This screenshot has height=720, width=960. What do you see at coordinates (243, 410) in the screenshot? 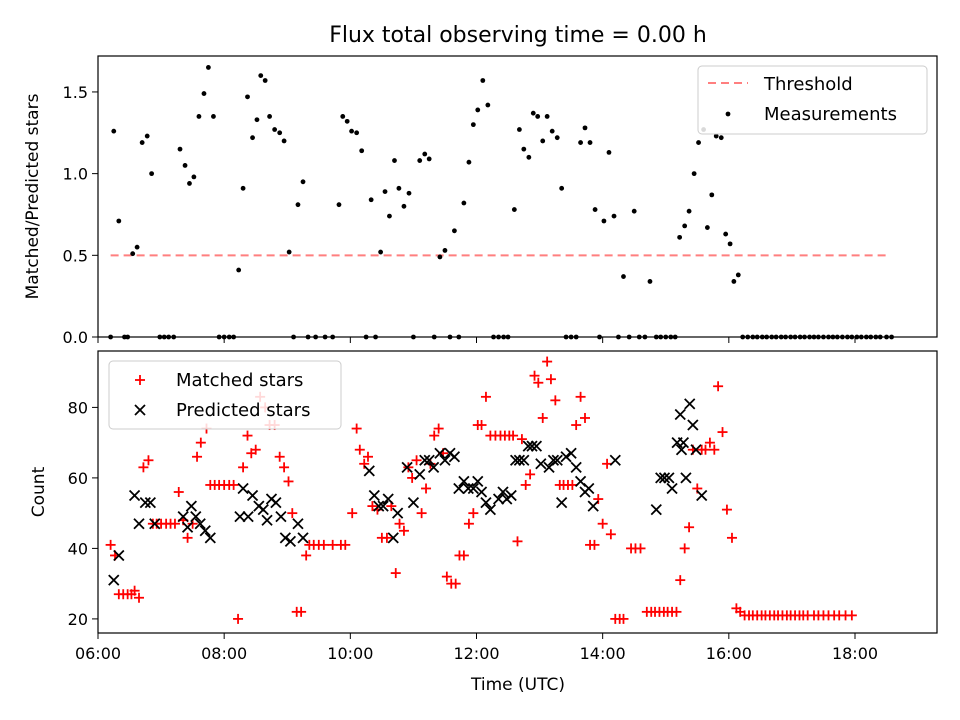
I see `legend-predicted-label: Predicted stars` at bounding box center [243, 410].